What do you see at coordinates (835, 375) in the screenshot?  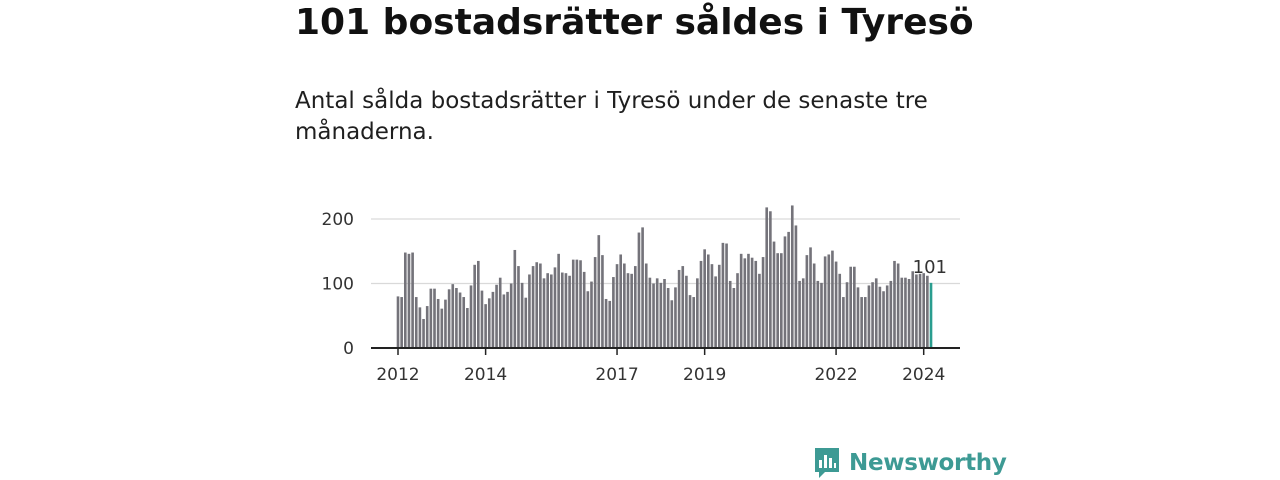 I see `x-tick-label: 2022` at bounding box center [835, 375].